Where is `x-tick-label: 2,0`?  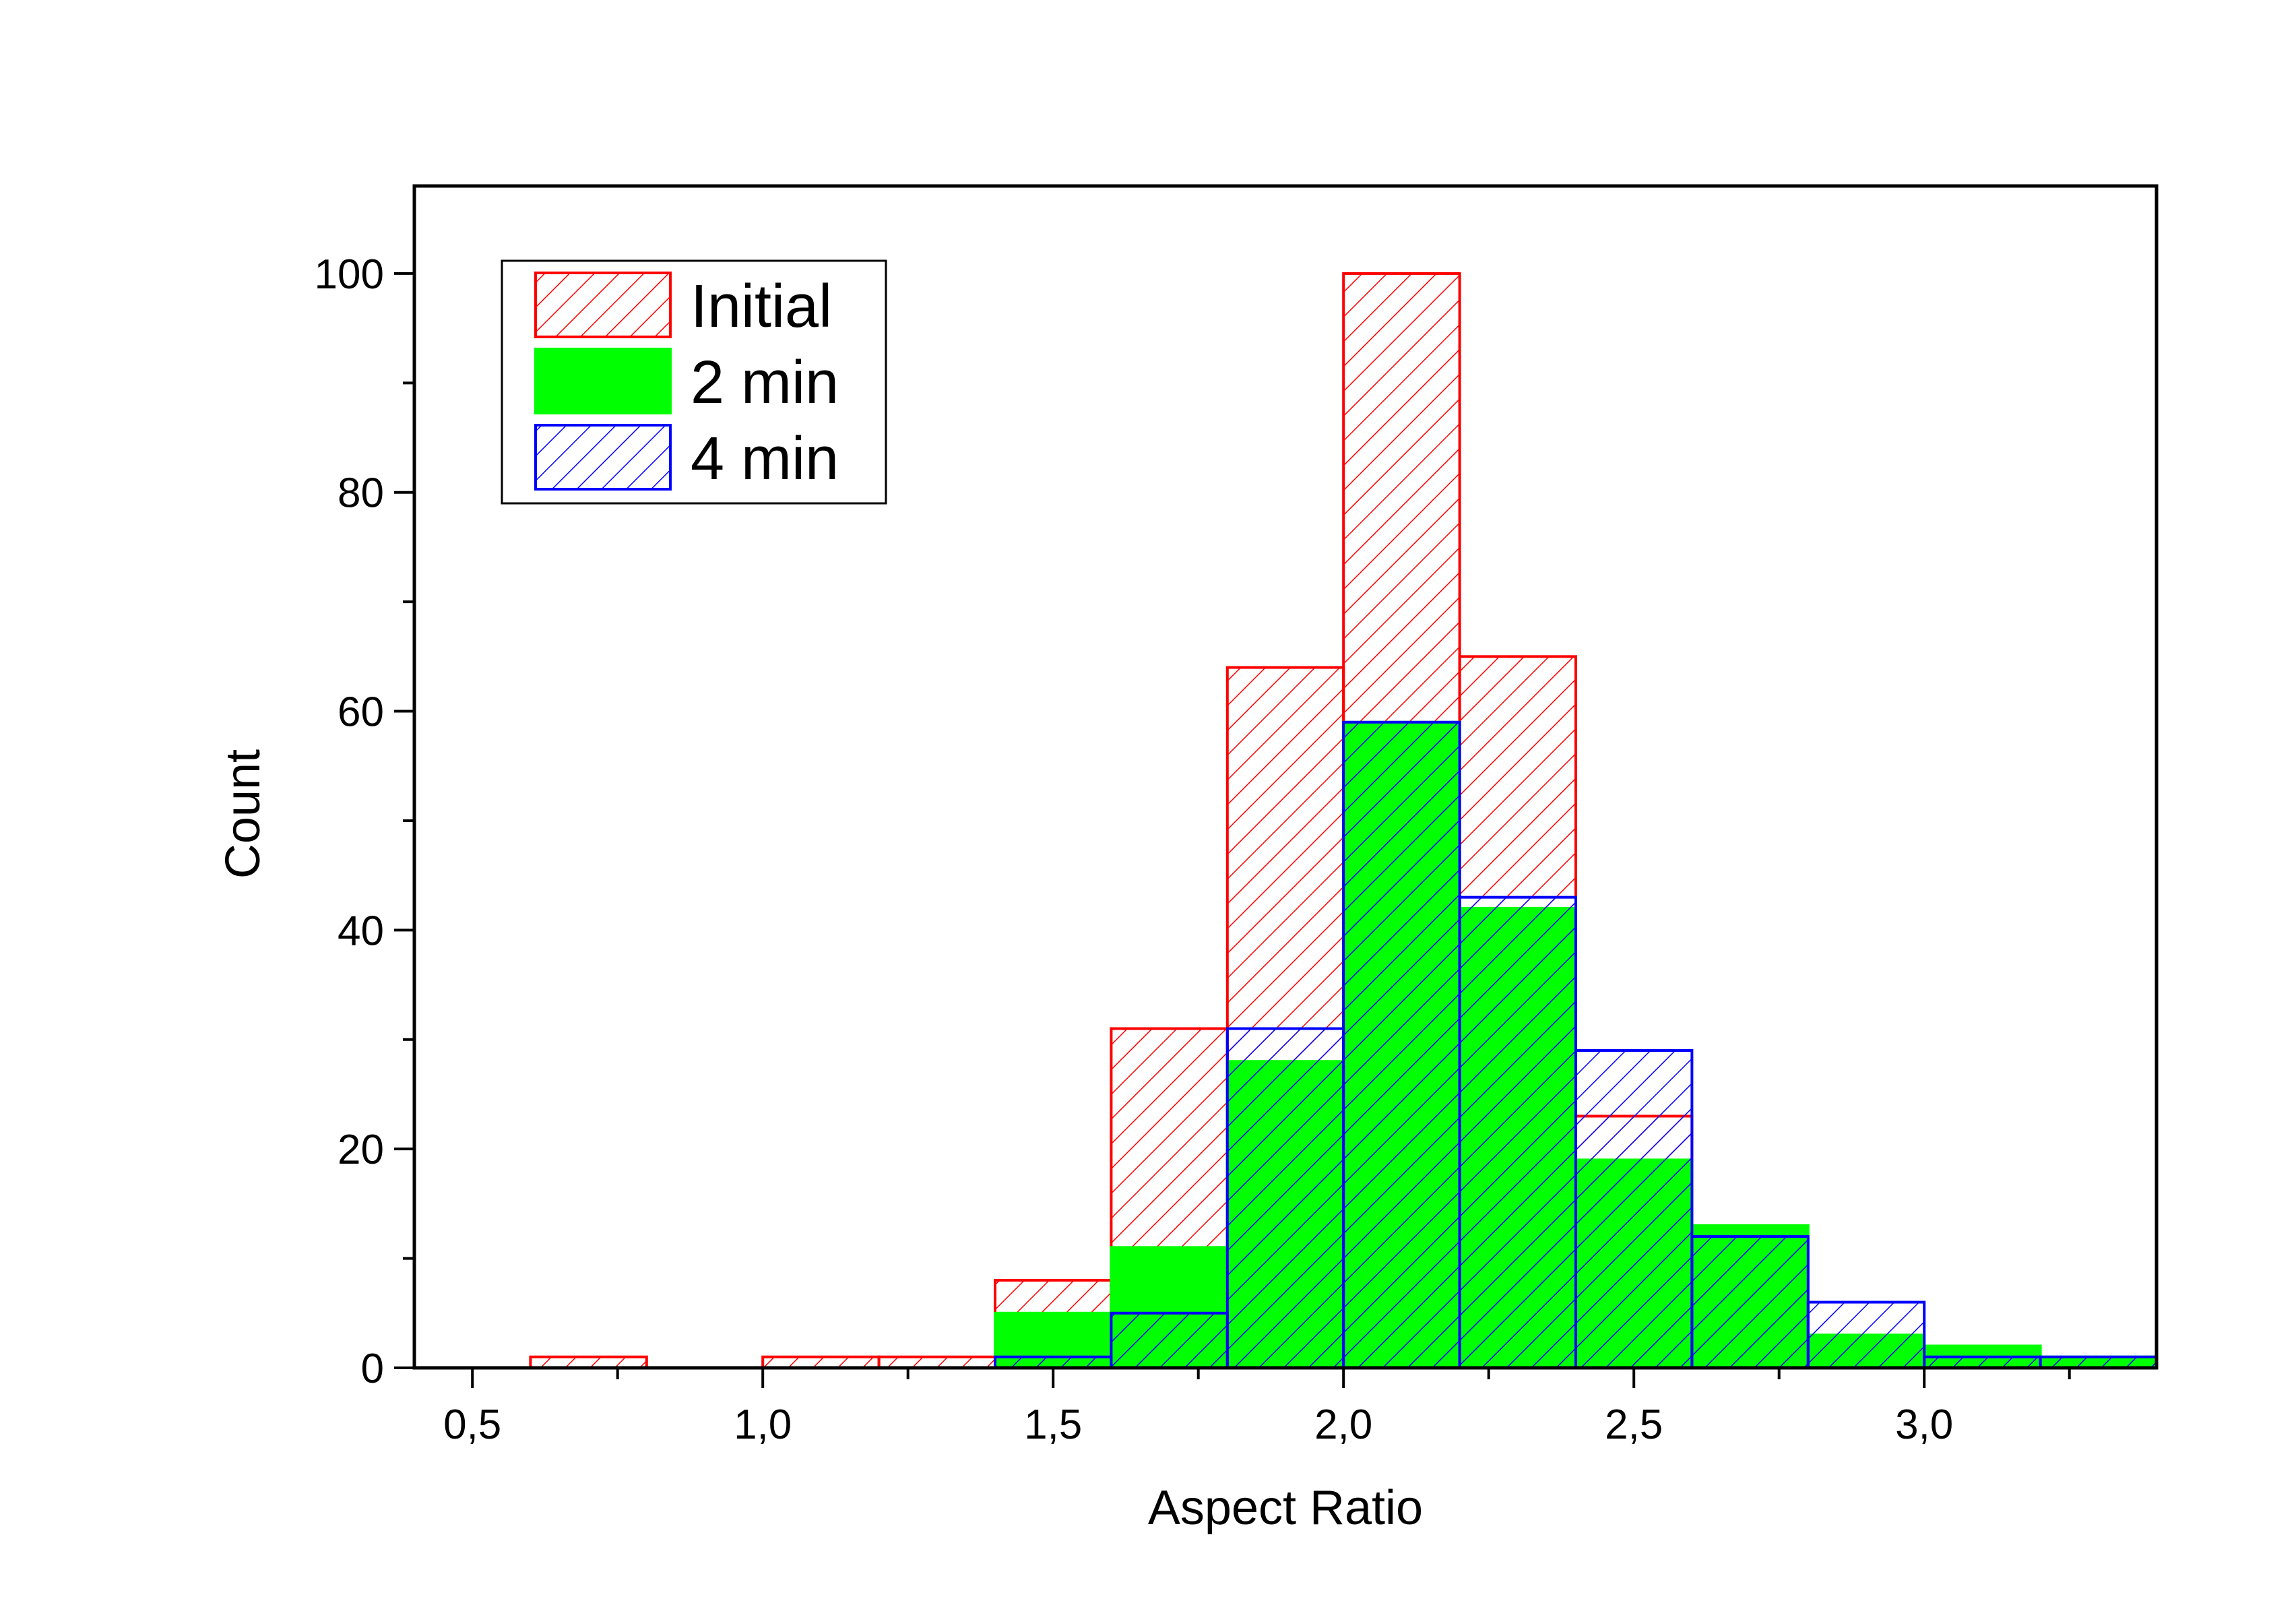
x-tick-label: 2,0 is located at coordinates (1343, 1425).